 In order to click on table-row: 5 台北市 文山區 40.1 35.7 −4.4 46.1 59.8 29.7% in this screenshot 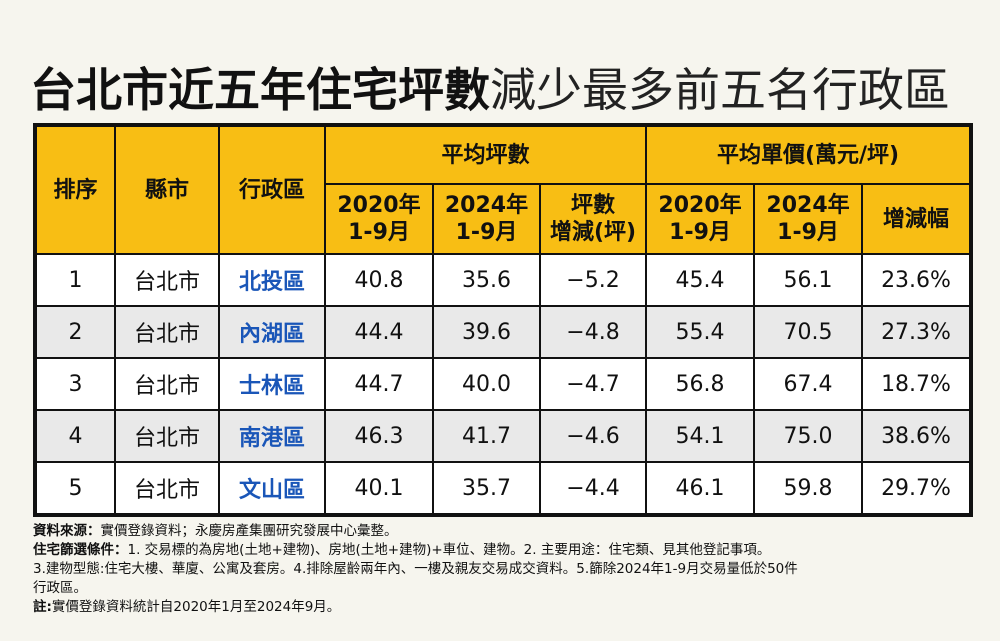, I will do `click(503, 488)`.